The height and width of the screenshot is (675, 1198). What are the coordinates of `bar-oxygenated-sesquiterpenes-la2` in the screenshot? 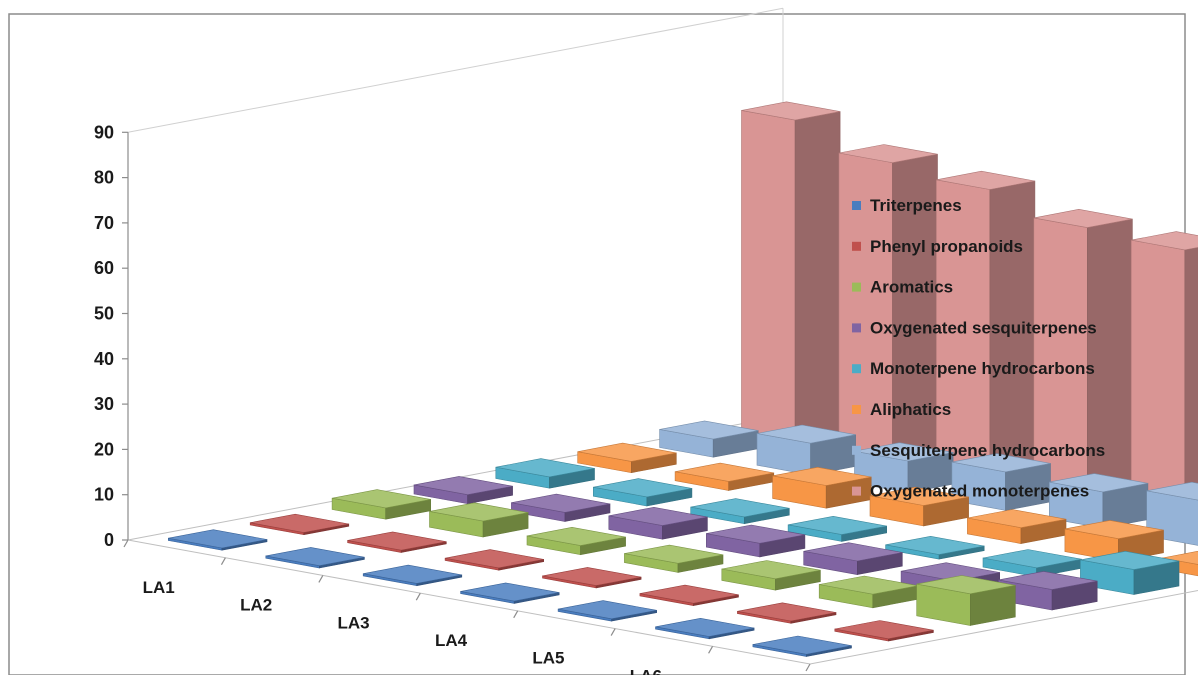 It's located at (561, 507).